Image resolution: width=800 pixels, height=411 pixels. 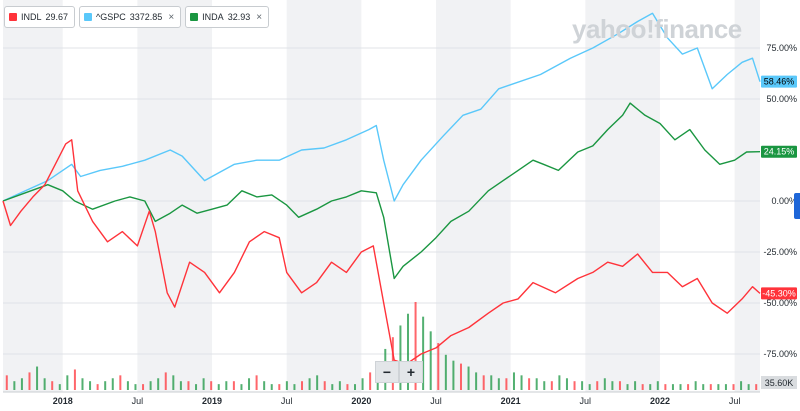 I want to click on legend-value: 32.93, so click(x=239, y=17).